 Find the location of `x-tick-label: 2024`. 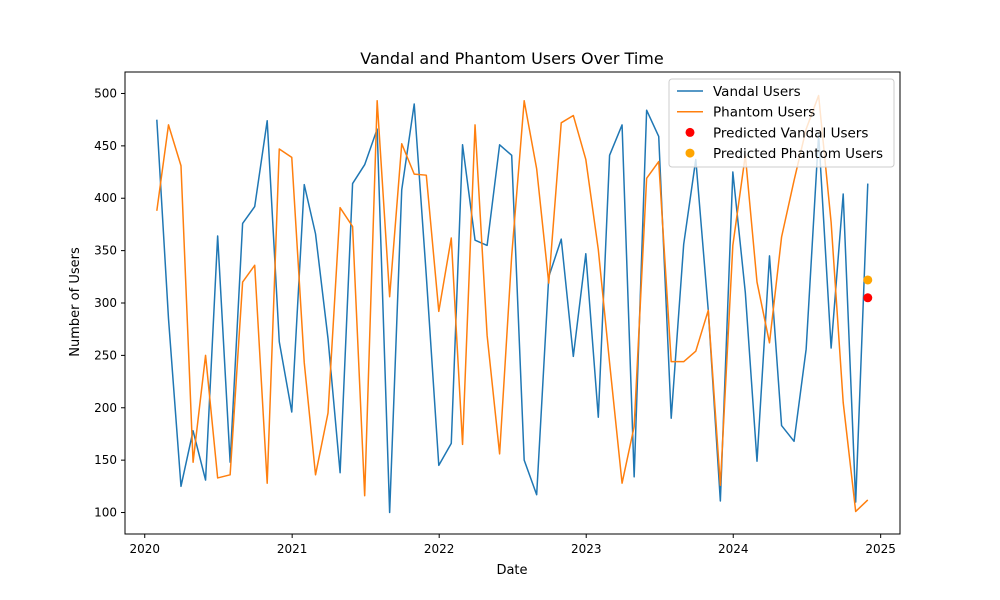

x-tick-label: 2024 is located at coordinates (733, 549).